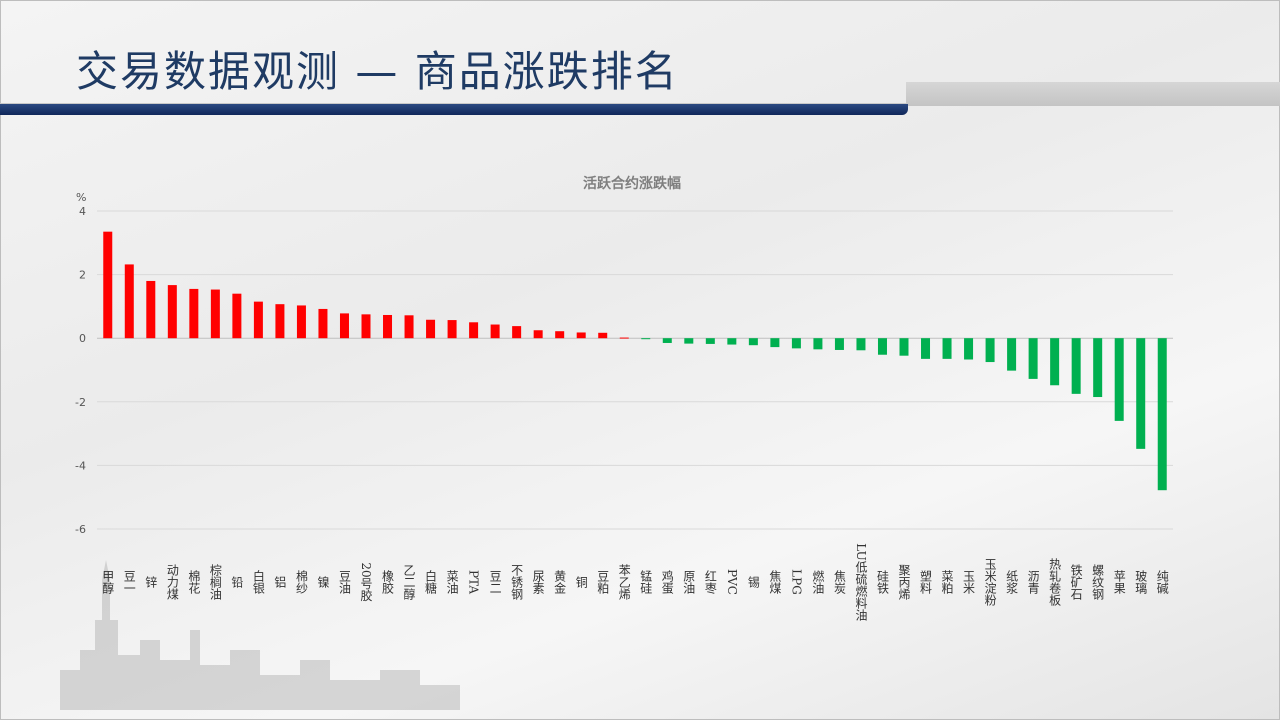 This screenshot has height=720, width=1280. Describe the element at coordinates (280, 581) in the screenshot. I see `category-label: 铝` at that location.